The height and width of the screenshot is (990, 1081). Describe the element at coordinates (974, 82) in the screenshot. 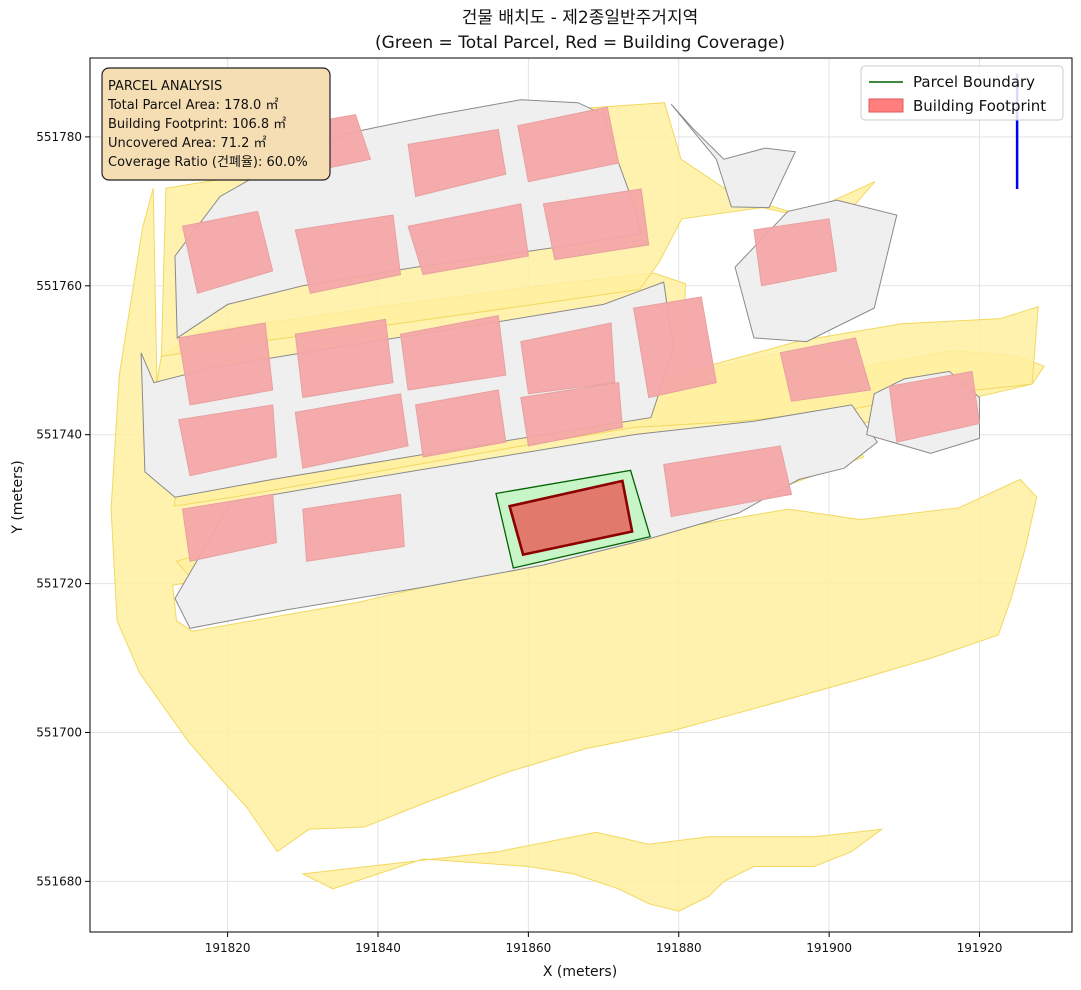

I see `legend-label-parcel: Parcel Boundary` at that location.